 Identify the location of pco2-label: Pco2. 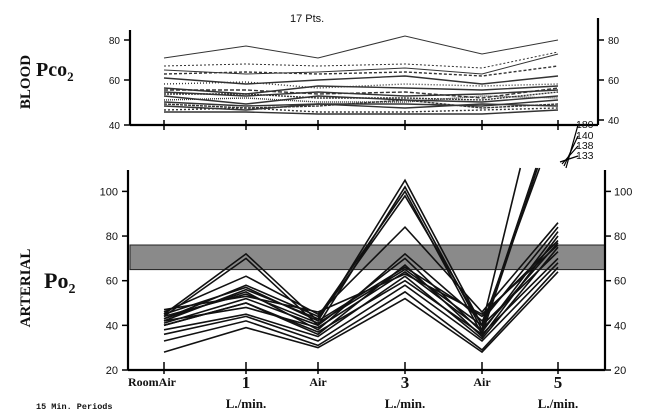
(55, 71).